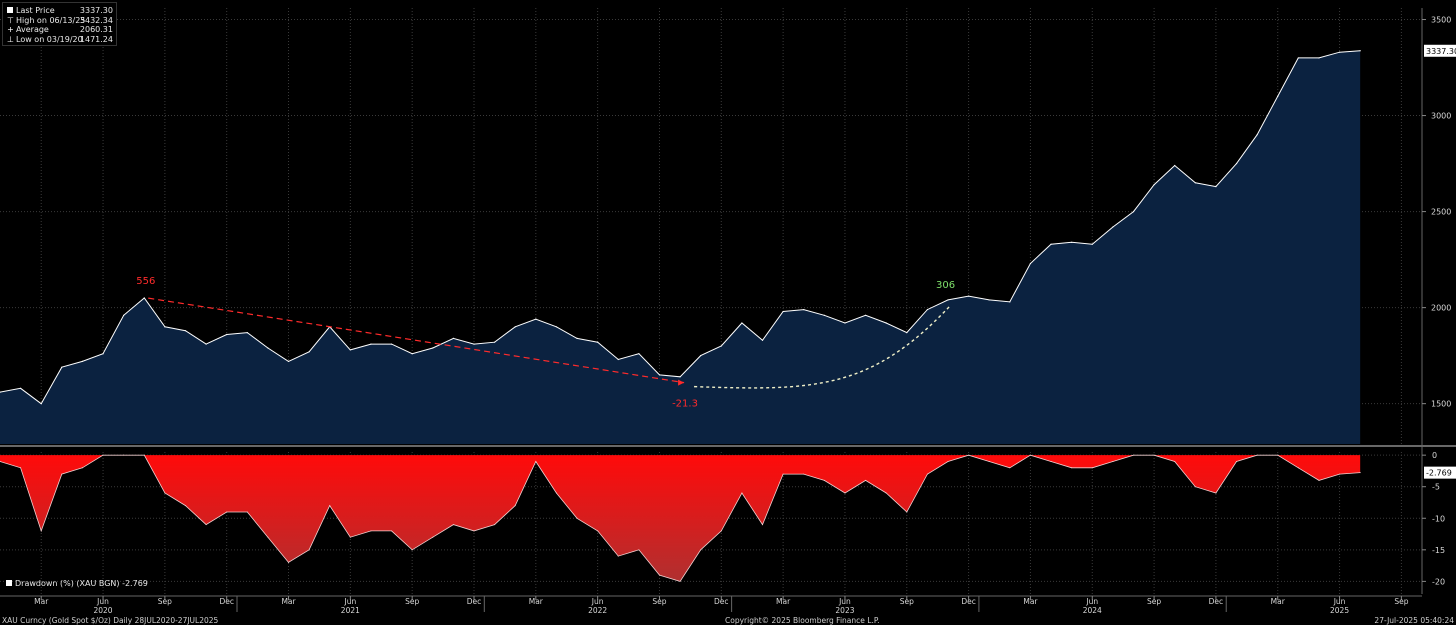 The height and width of the screenshot is (625, 1456). I want to click on last-price-label: 3337.30, so click(1441, 51).